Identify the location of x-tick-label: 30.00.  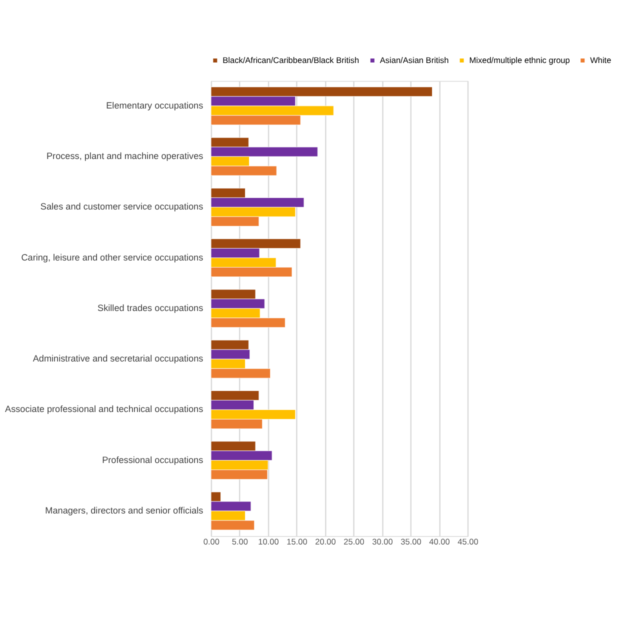
(383, 542).